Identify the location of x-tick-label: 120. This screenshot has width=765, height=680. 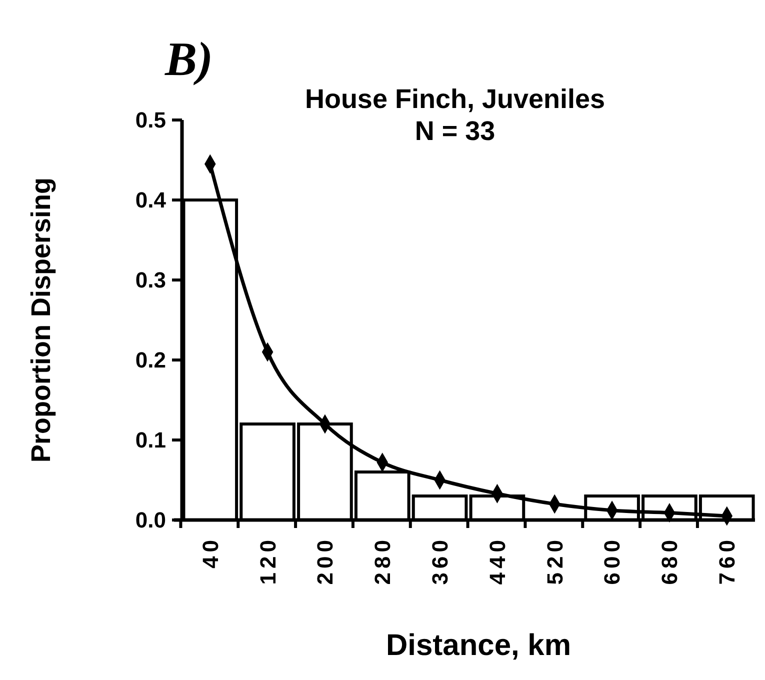
(267, 560).